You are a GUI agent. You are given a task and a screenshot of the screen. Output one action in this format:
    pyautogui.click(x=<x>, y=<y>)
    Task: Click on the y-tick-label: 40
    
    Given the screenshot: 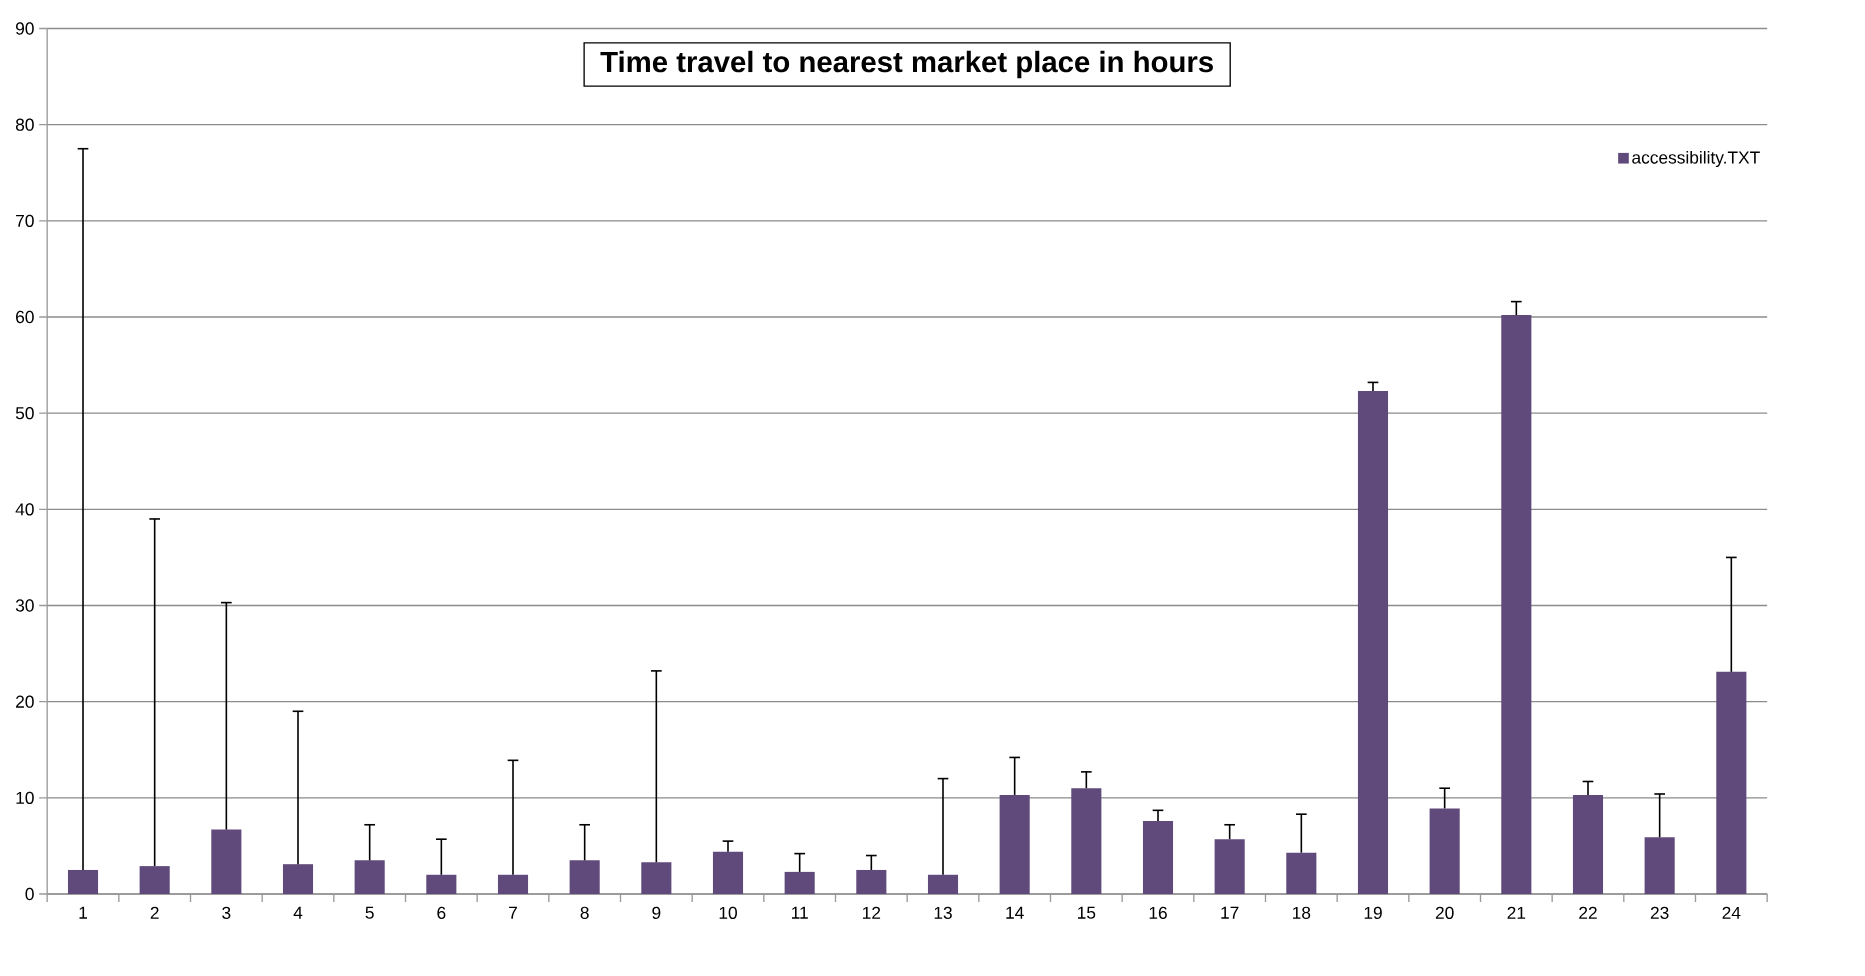 What is the action you would take?
    pyautogui.click(x=24, y=509)
    